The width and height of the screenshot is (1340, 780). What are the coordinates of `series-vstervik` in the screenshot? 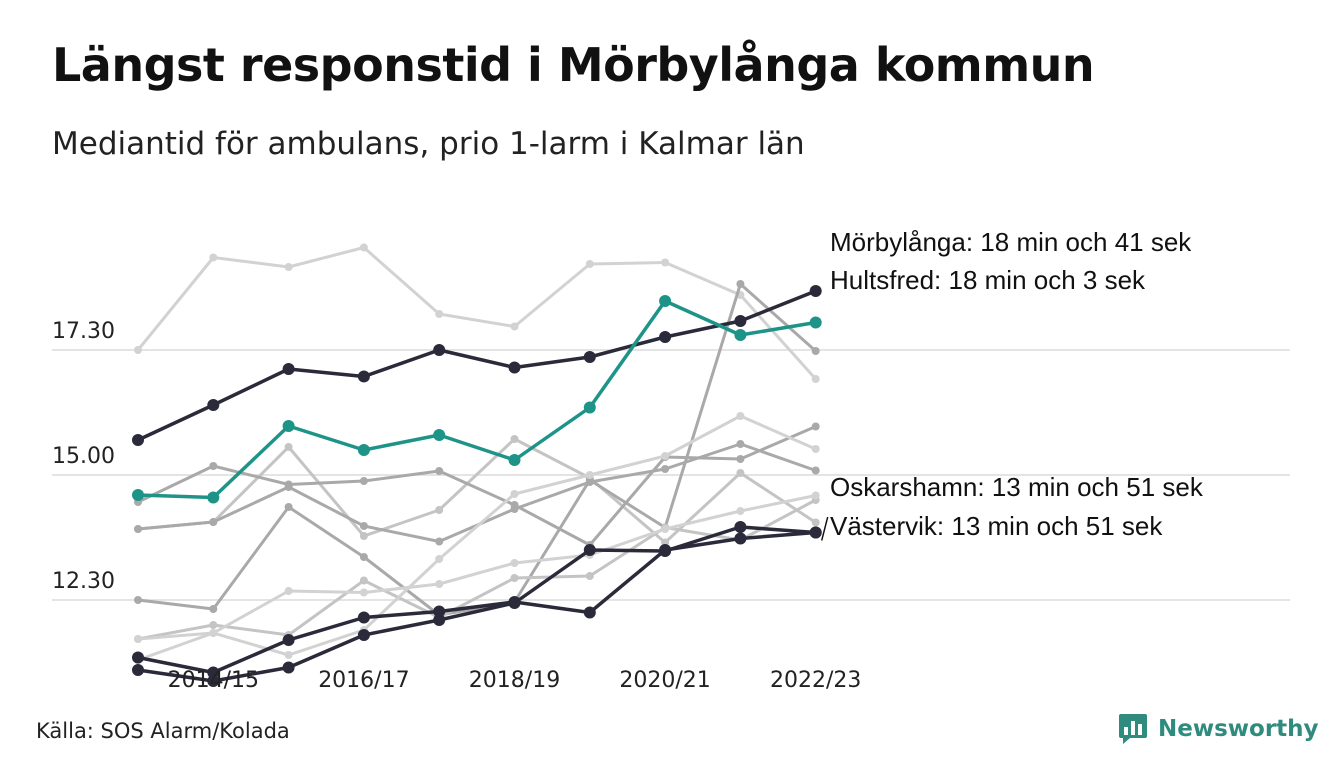 It's located at (477, 604).